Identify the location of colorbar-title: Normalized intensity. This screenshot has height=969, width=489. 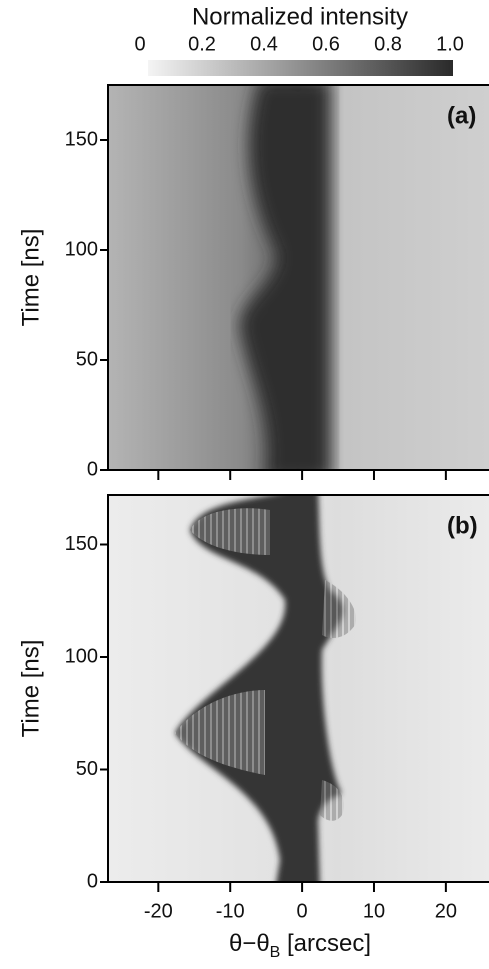
(300, 16).